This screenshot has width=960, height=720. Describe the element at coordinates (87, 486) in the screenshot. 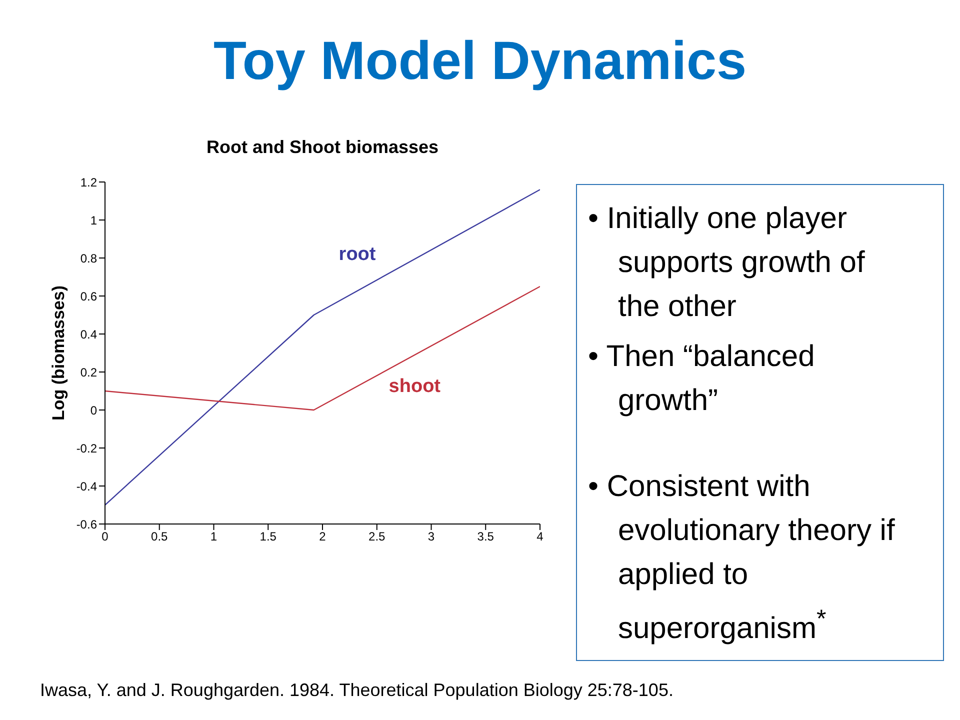

I see `y-tick-label: -0.4` at that location.